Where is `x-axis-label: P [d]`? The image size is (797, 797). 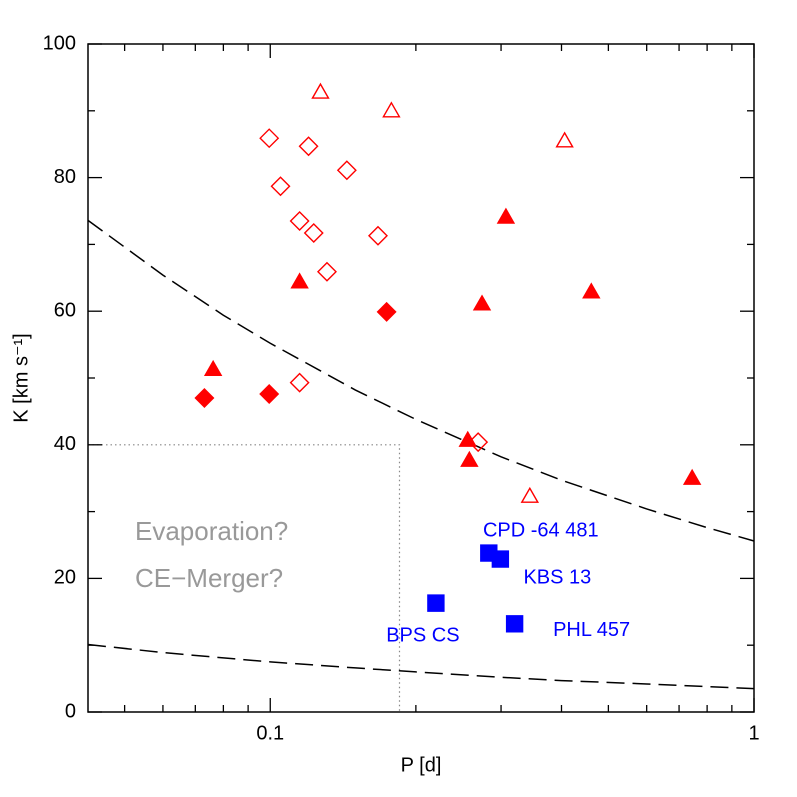
x-axis-label: P [d] is located at coordinates (421, 765).